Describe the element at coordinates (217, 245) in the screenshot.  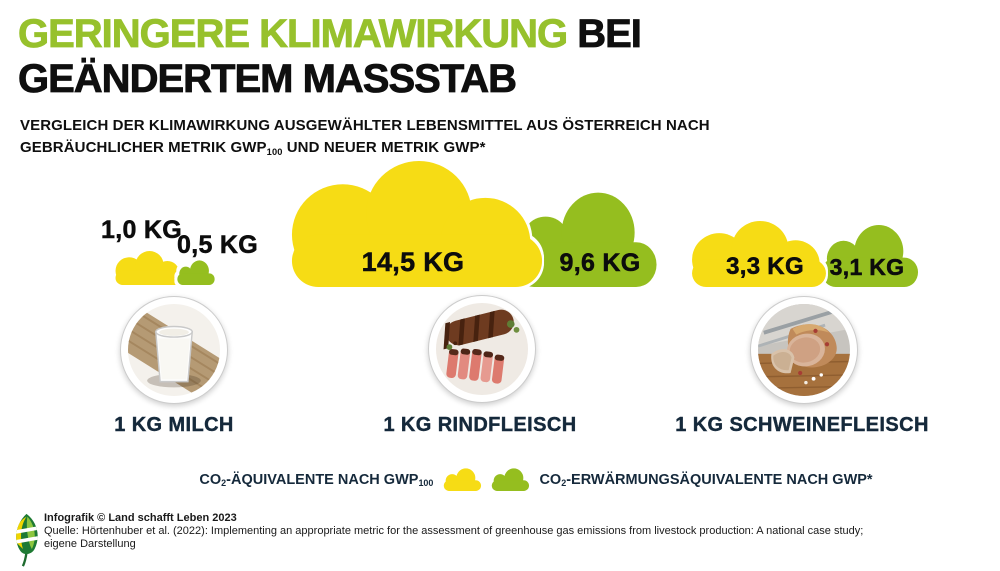
I see `milk-gwpstar-value: 0,5 KG` at that location.